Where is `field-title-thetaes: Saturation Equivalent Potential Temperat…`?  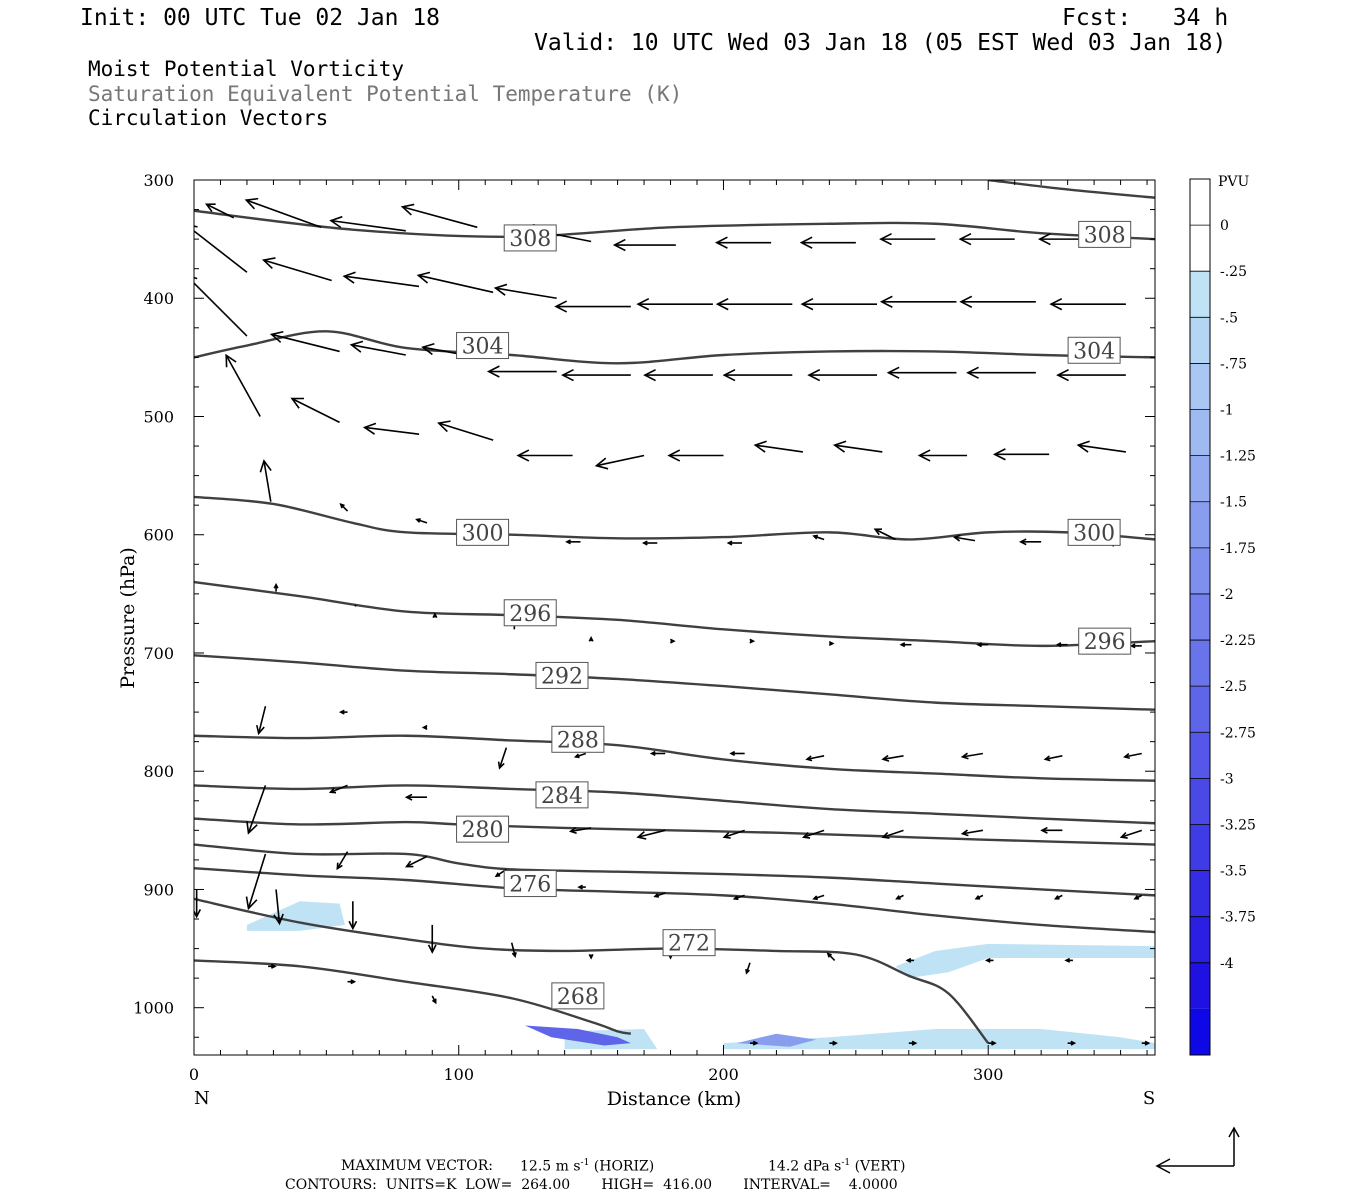
field-title-thetaes: Saturation Equivalent Potential Temperat… is located at coordinates (385, 94).